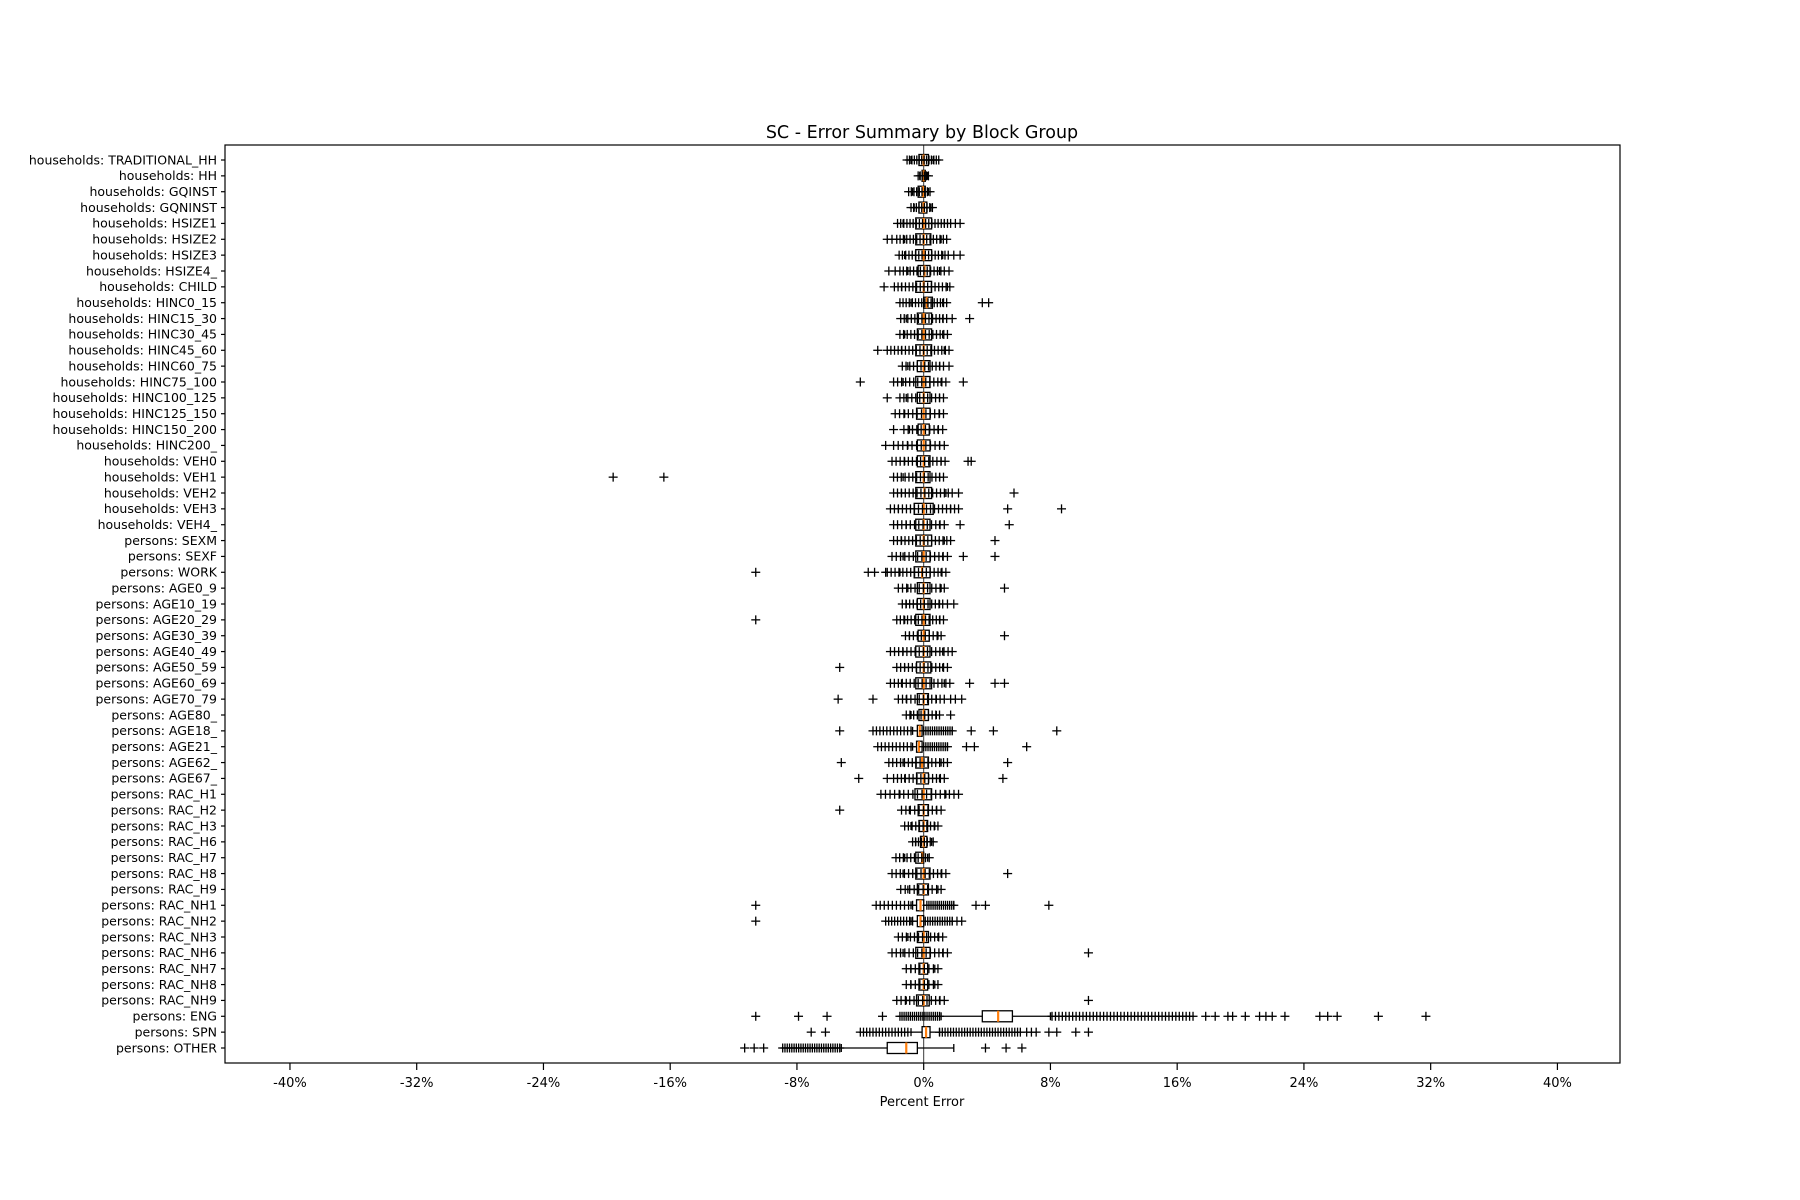 Image resolution: width=1800 pixels, height=1200 pixels. I want to click on y-tick-label: households: GQNINST, so click(148, 207).